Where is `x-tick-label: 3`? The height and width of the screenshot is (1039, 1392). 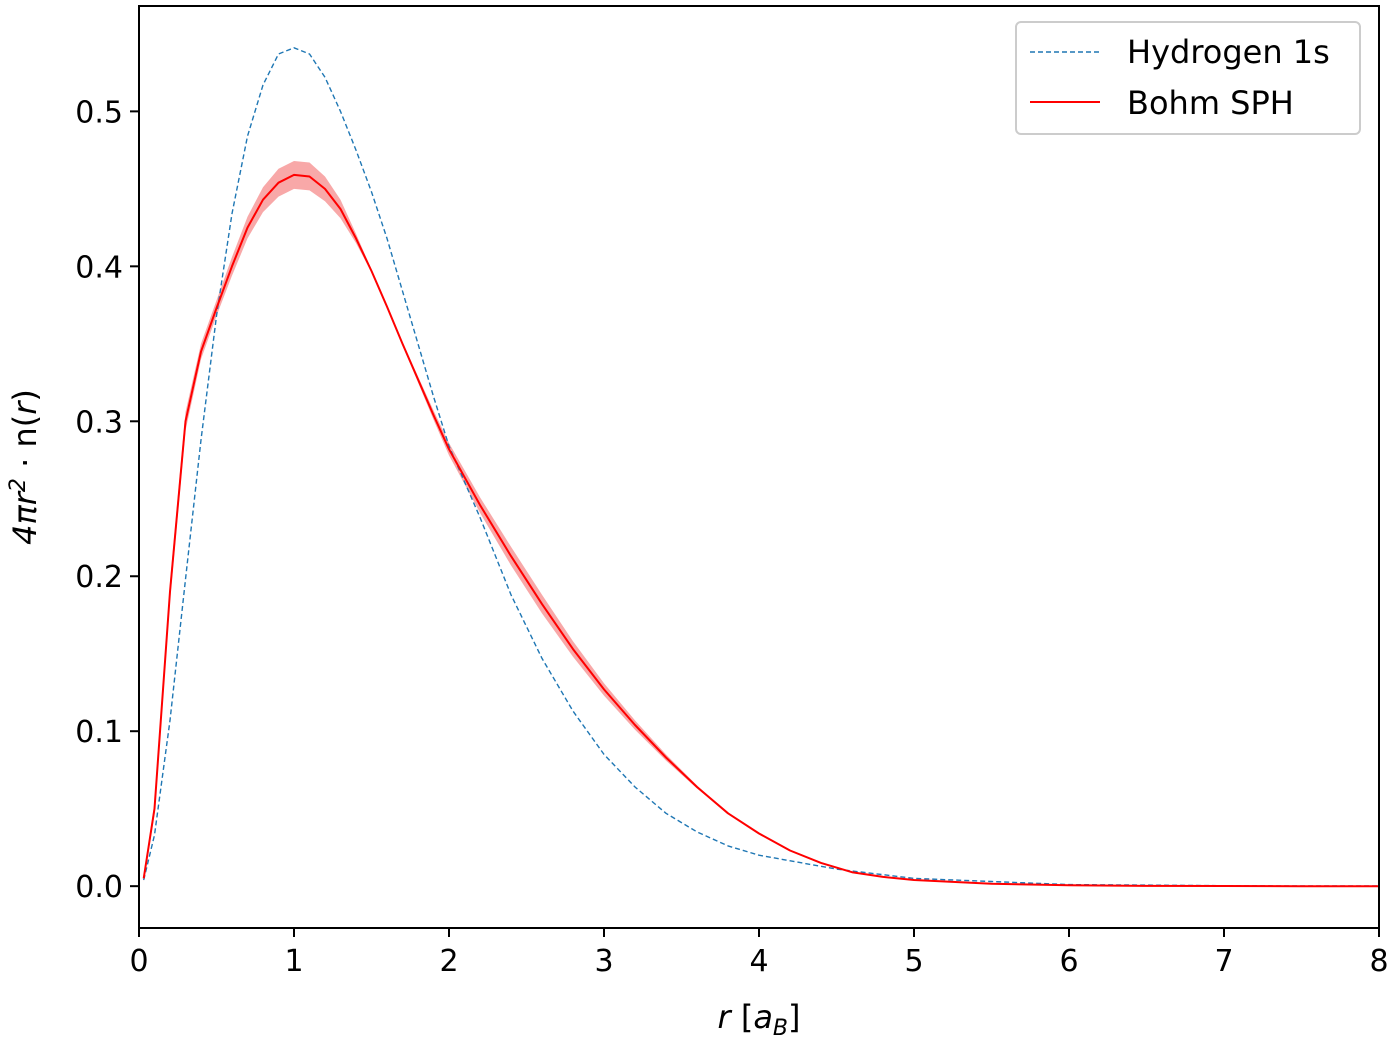
x-tick-label: 3 is located at coordinates (603, 961).